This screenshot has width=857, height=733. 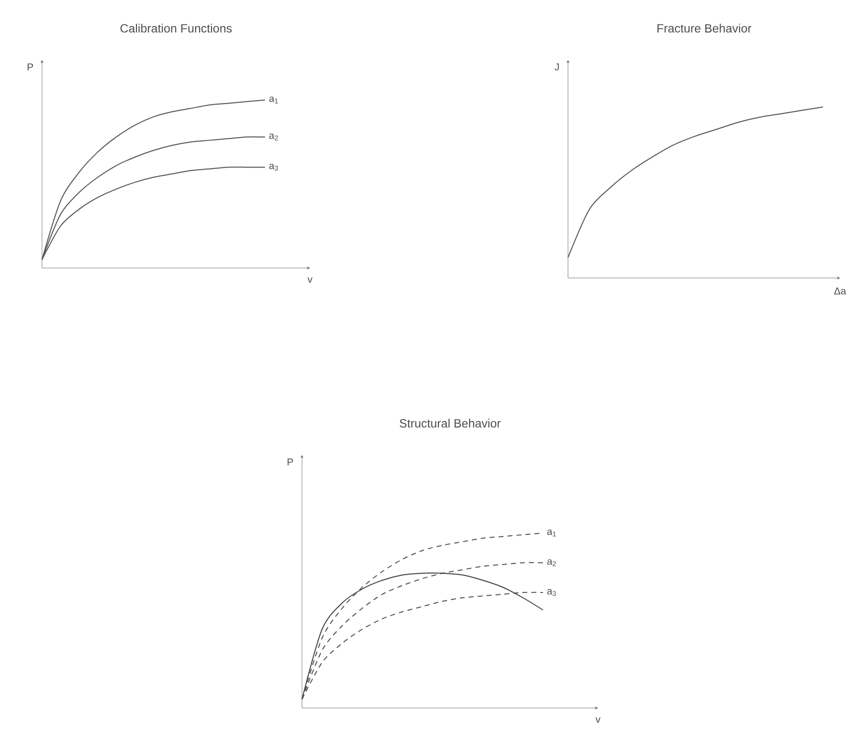 I want to click on chart-title: Structural Behavior, so click(x=450, y=423).